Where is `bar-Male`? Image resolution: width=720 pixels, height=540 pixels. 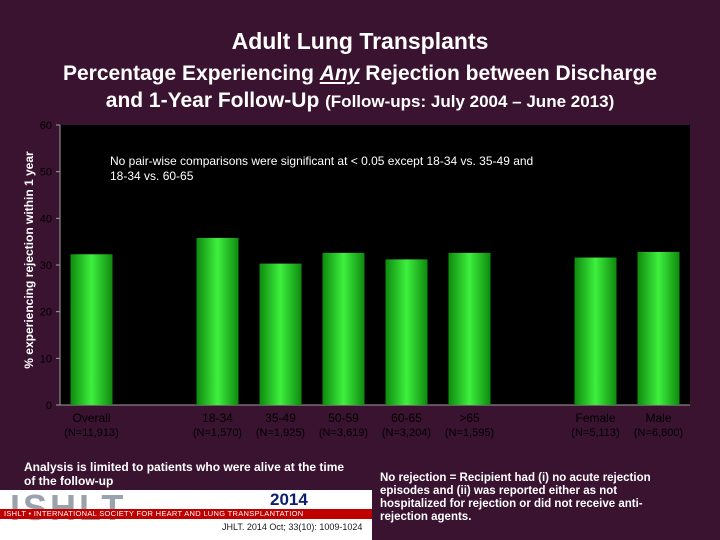 bar-Male is located at coordinates (658, 328).